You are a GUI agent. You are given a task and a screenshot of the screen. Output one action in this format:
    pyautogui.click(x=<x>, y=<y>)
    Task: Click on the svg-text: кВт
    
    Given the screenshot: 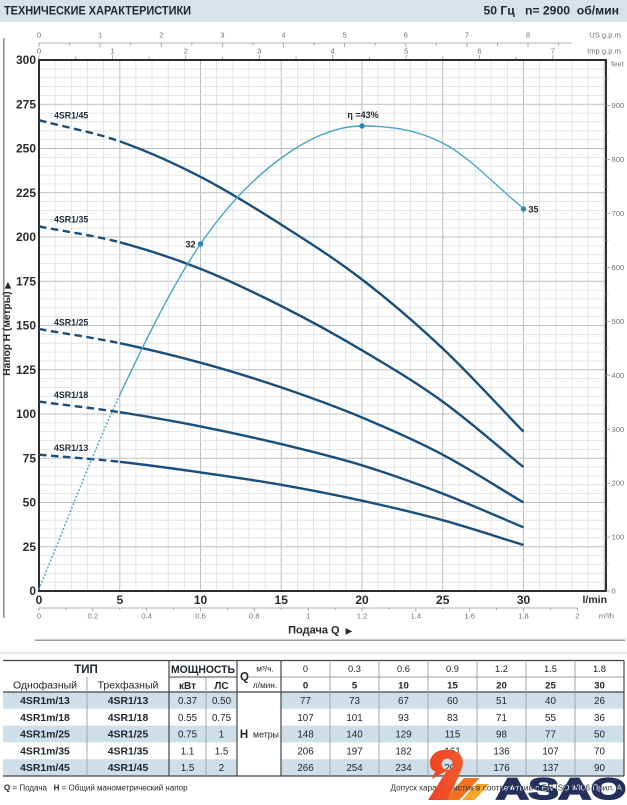 What is the action you would take?
    pyautogui.click(x=187, y=686)
    